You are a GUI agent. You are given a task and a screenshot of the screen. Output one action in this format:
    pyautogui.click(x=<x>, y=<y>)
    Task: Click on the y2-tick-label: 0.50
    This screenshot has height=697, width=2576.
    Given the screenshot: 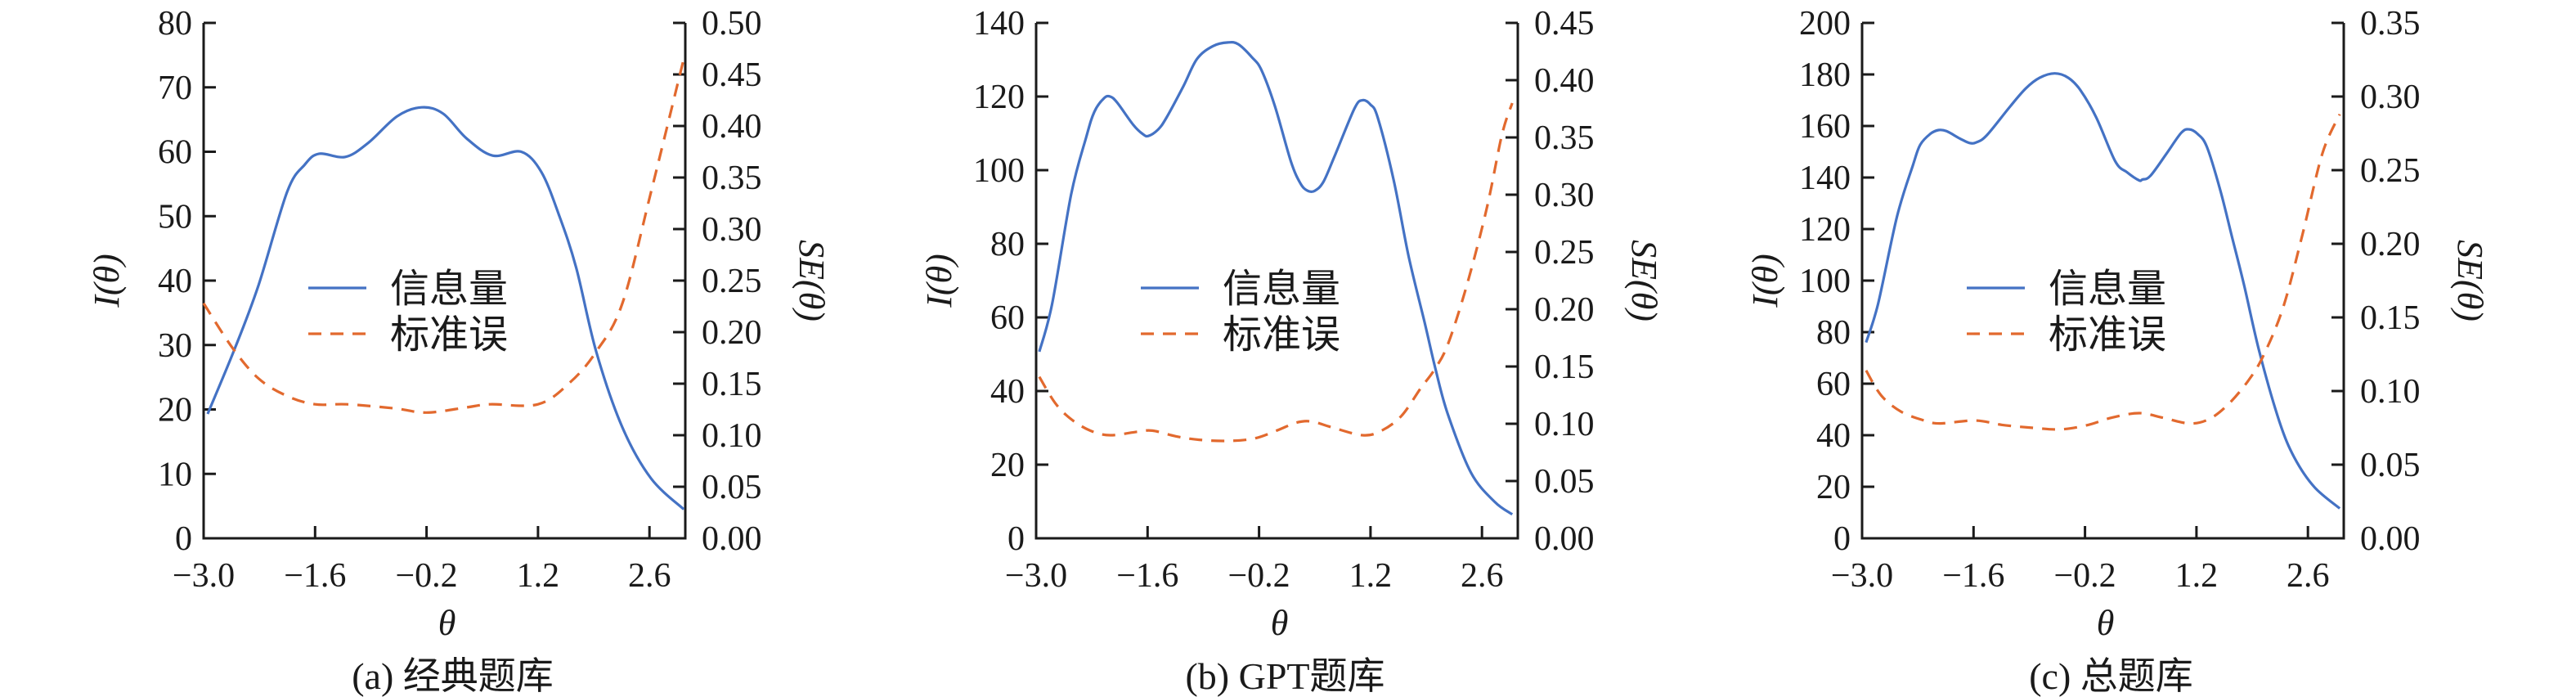 What is the action you would take?
    pyautogui.click(x=732, y=24)
    